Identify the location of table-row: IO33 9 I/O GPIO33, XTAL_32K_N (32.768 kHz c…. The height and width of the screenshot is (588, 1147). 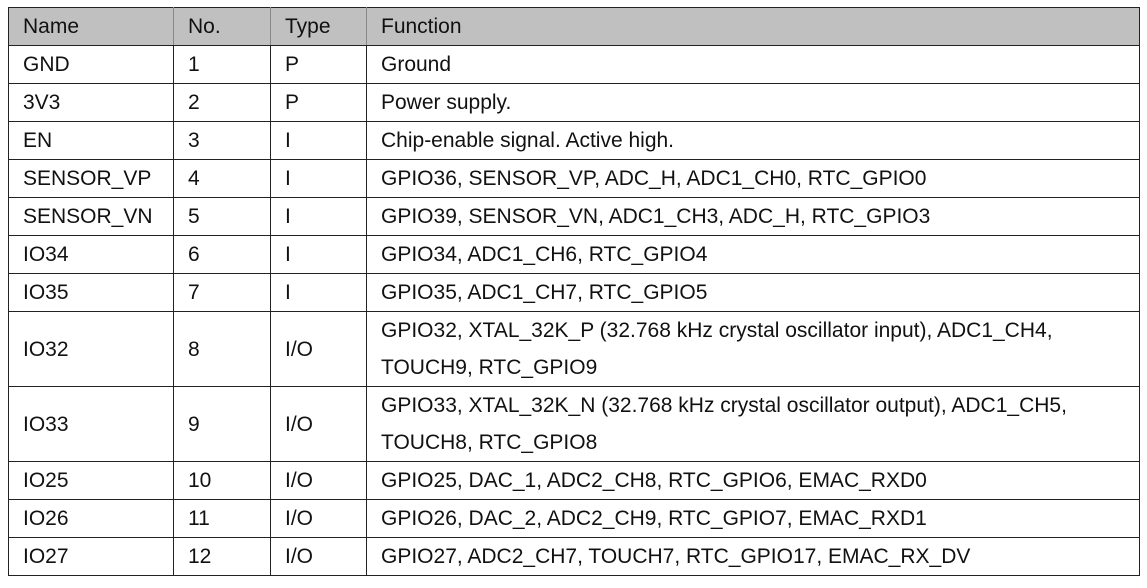
(574, 424).